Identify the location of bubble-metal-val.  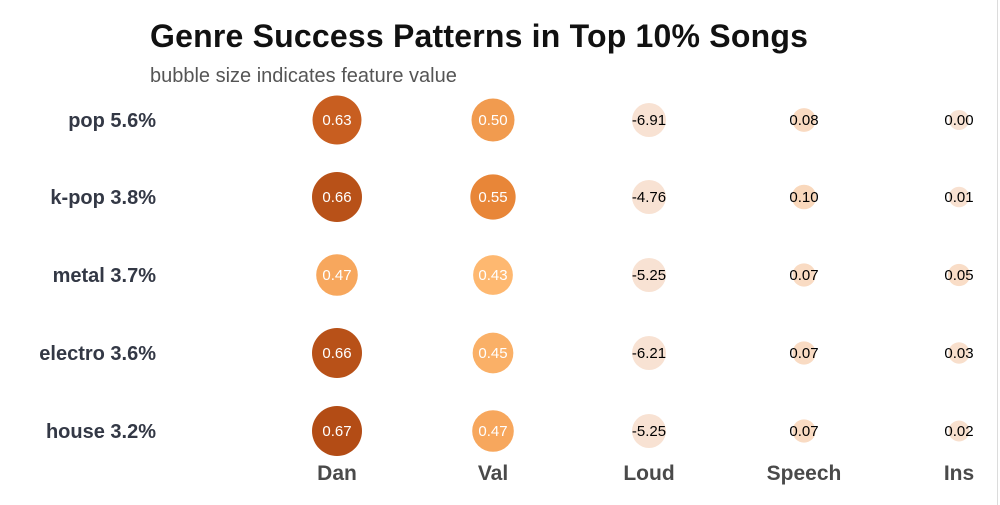
(493, 275).